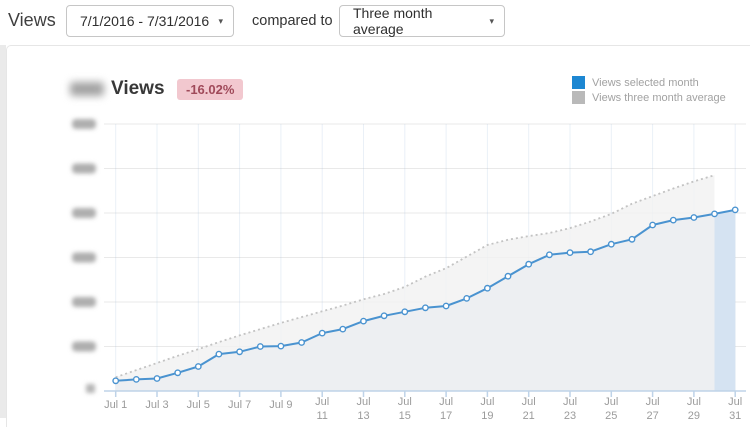  I want to click on legend-label: Views three month average, so click(659, 97).